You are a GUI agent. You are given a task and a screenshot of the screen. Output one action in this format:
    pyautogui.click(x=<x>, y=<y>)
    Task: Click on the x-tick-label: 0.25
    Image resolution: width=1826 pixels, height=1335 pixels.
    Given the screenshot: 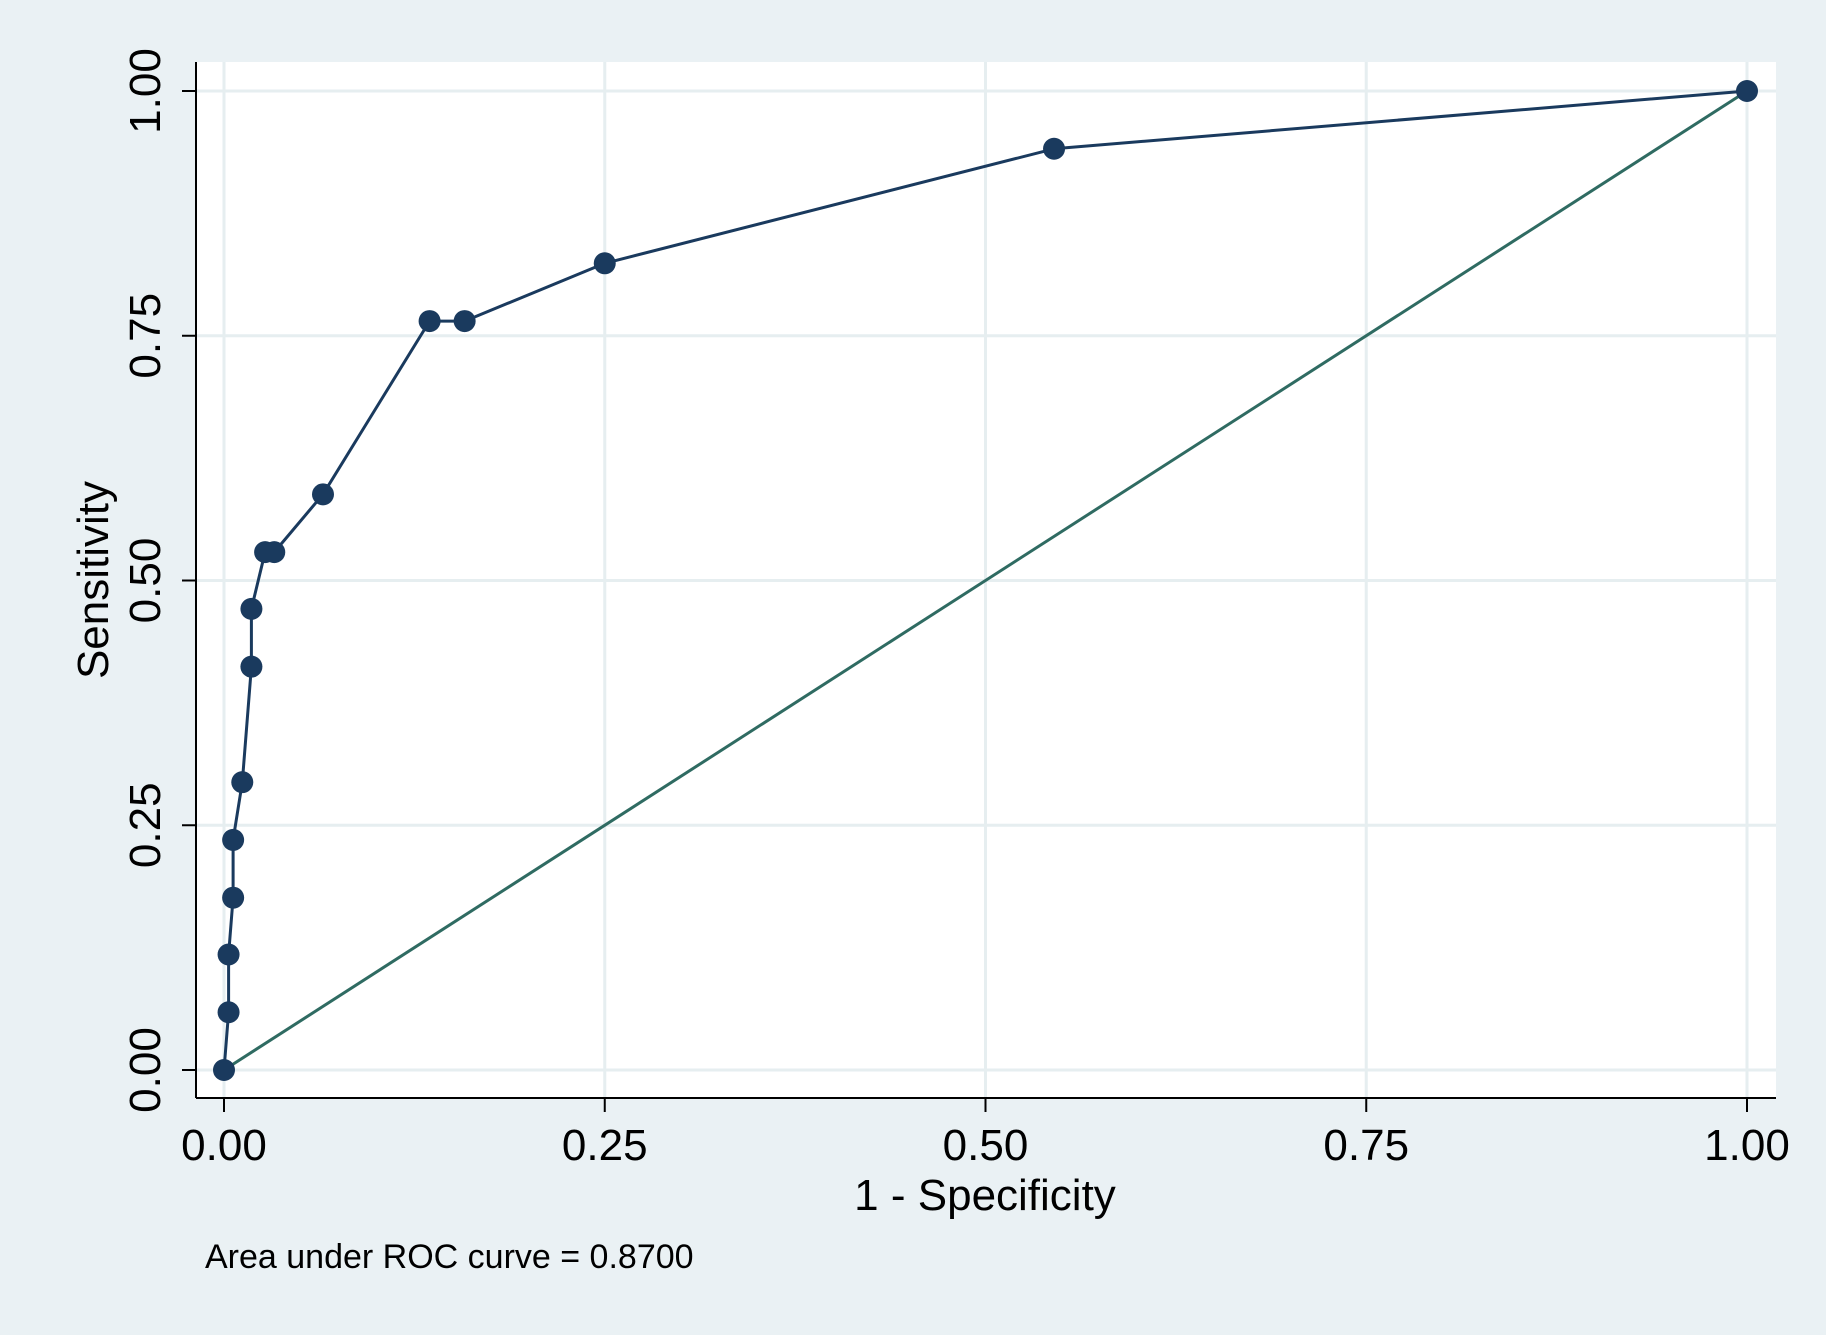 What is the action you would take?
    pyautogui.click(x=605, y=1145)
    